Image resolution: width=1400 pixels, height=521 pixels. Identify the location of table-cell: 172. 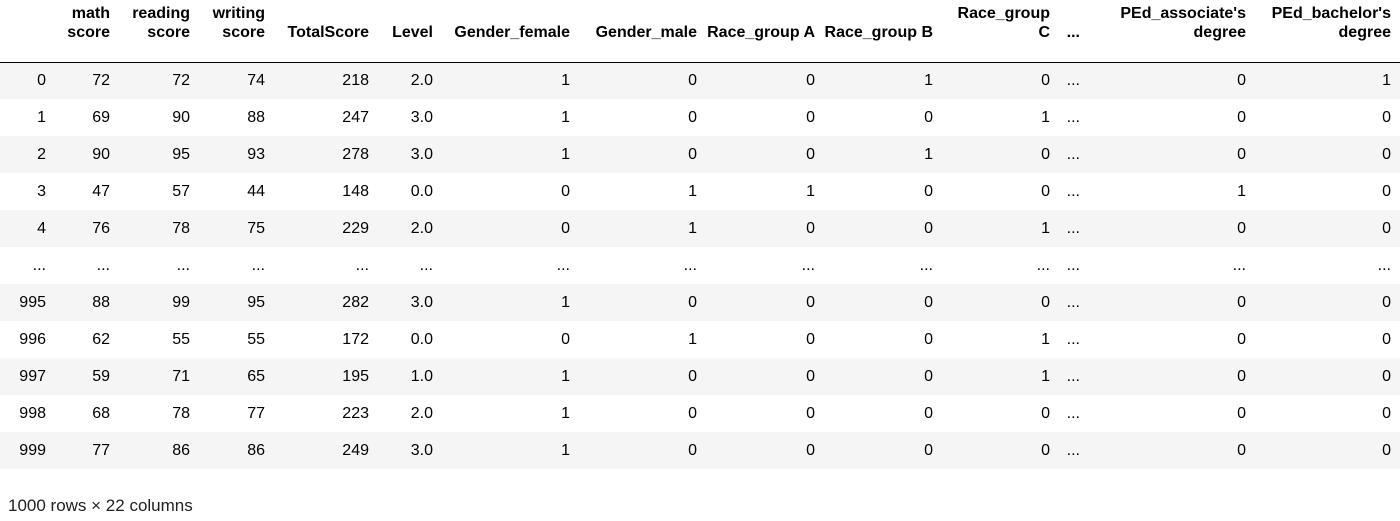
(355, 339).